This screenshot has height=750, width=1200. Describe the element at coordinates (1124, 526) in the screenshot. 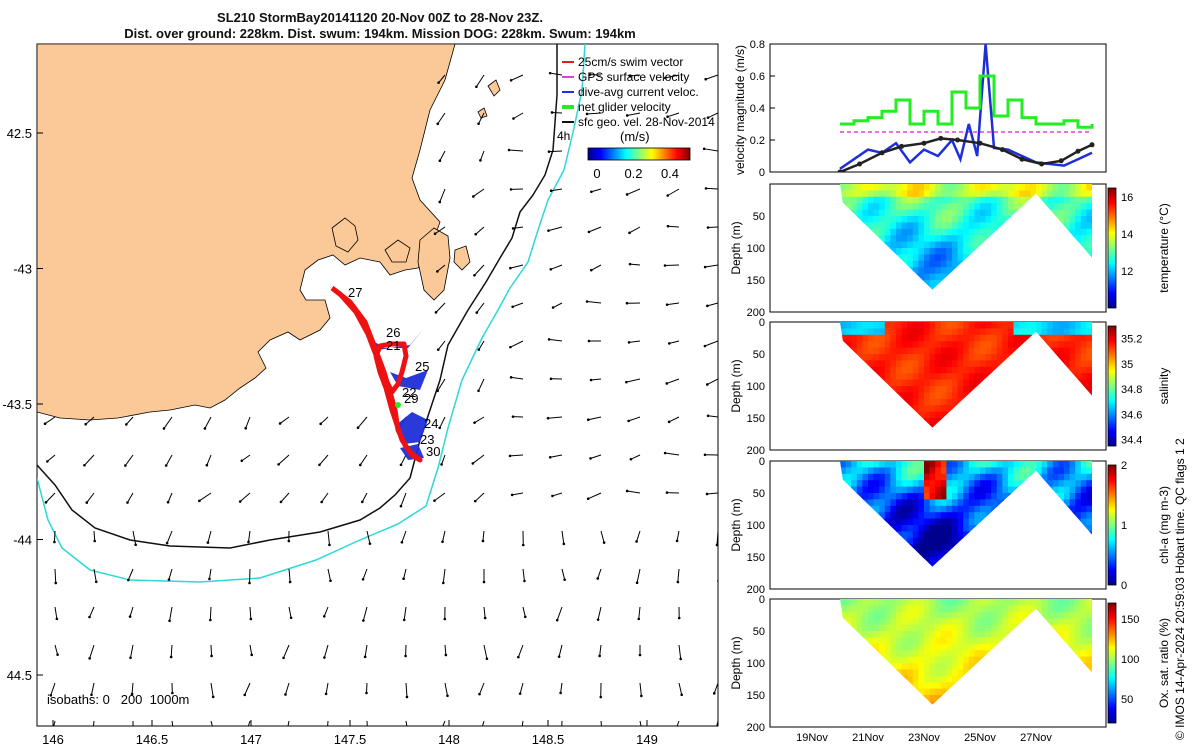

I see `colorbar-tick-label: 1` at that location.